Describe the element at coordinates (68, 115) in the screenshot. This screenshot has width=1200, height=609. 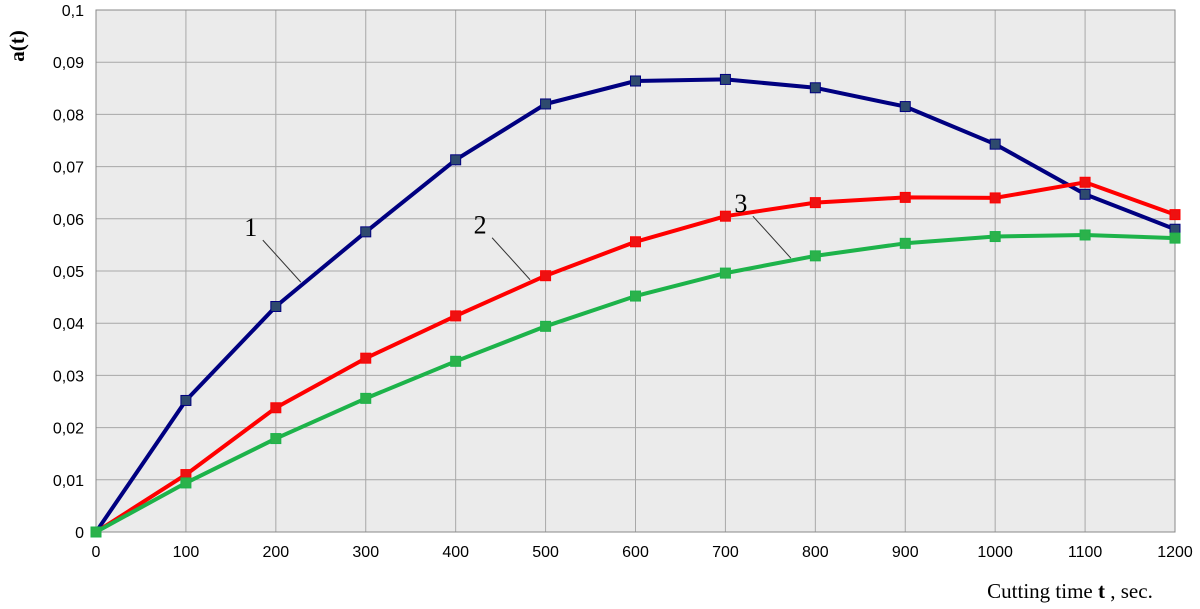
I see `y-tick-label: 0,08` at that location.